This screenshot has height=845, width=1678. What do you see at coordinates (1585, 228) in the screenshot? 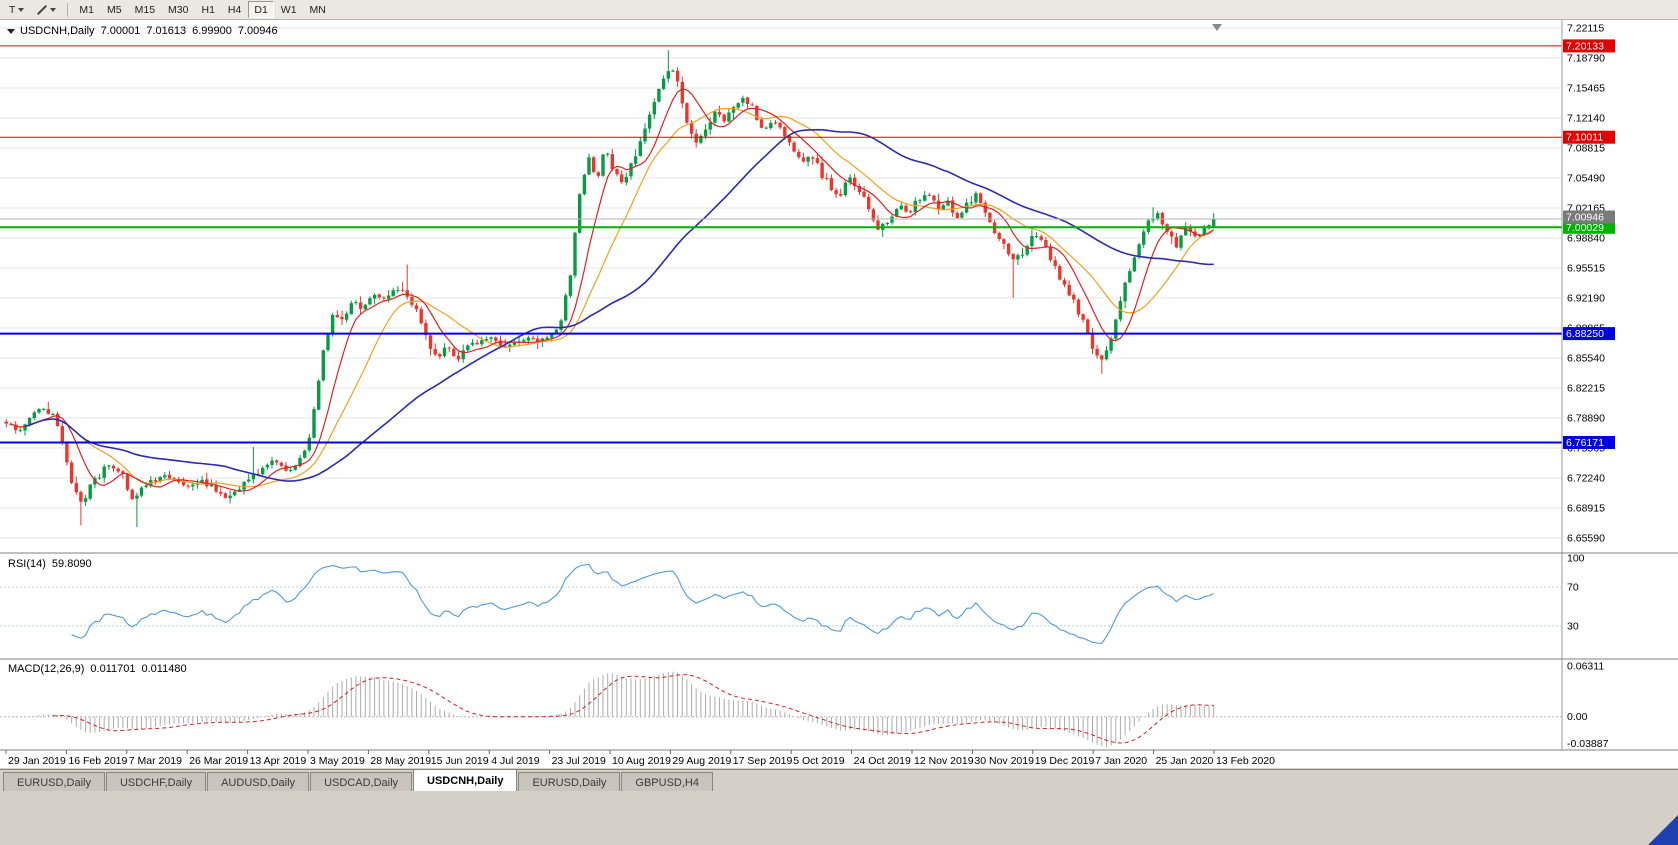
I see `svg-text: 7.00029` at bounding box center [1585, 228].